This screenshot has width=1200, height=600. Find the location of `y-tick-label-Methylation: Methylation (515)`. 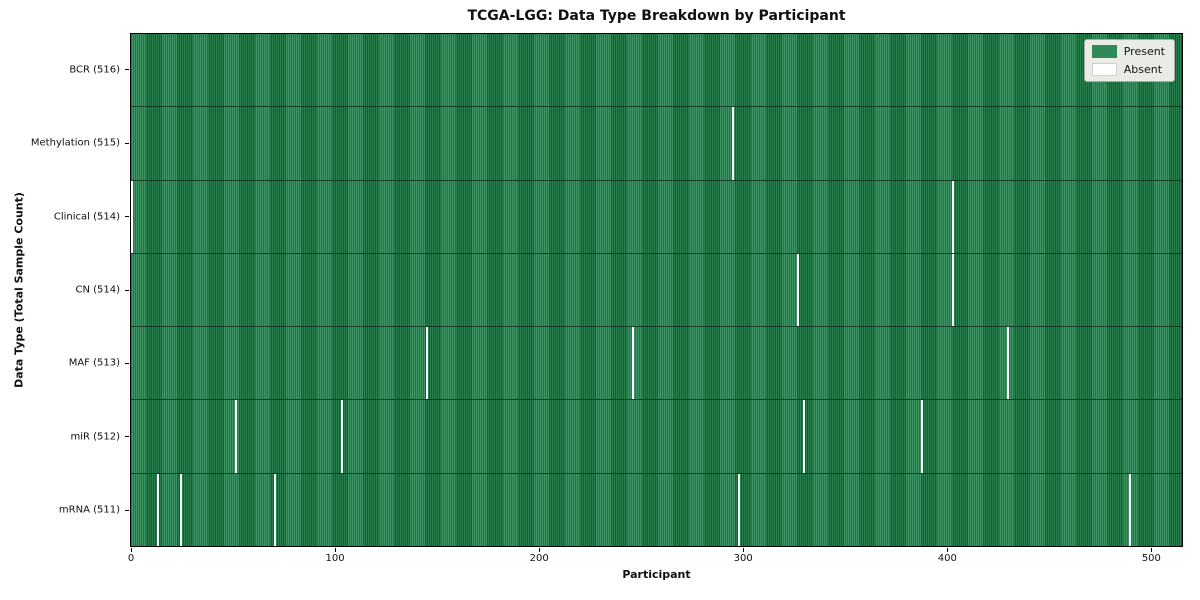

y-tick-label-Methylation: Methylation (515) is located at coordinates (75, 143).